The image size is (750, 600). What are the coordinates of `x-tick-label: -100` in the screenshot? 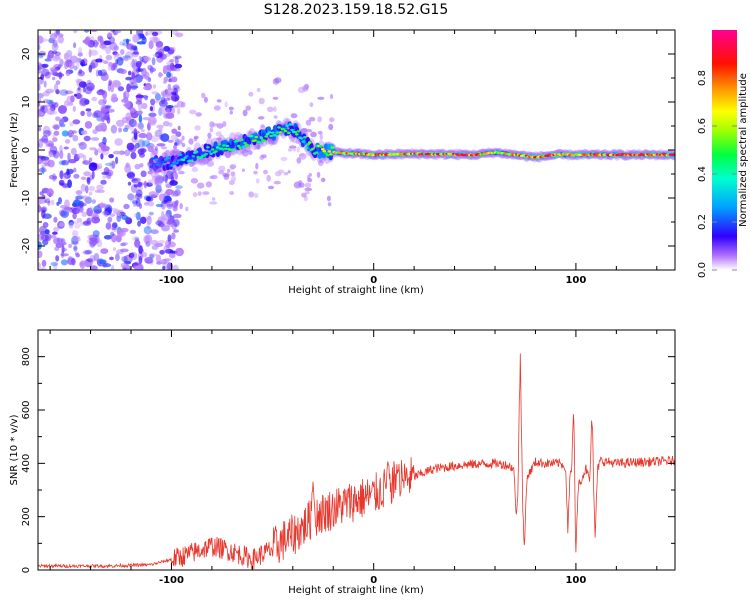 It's located at (171, 580).